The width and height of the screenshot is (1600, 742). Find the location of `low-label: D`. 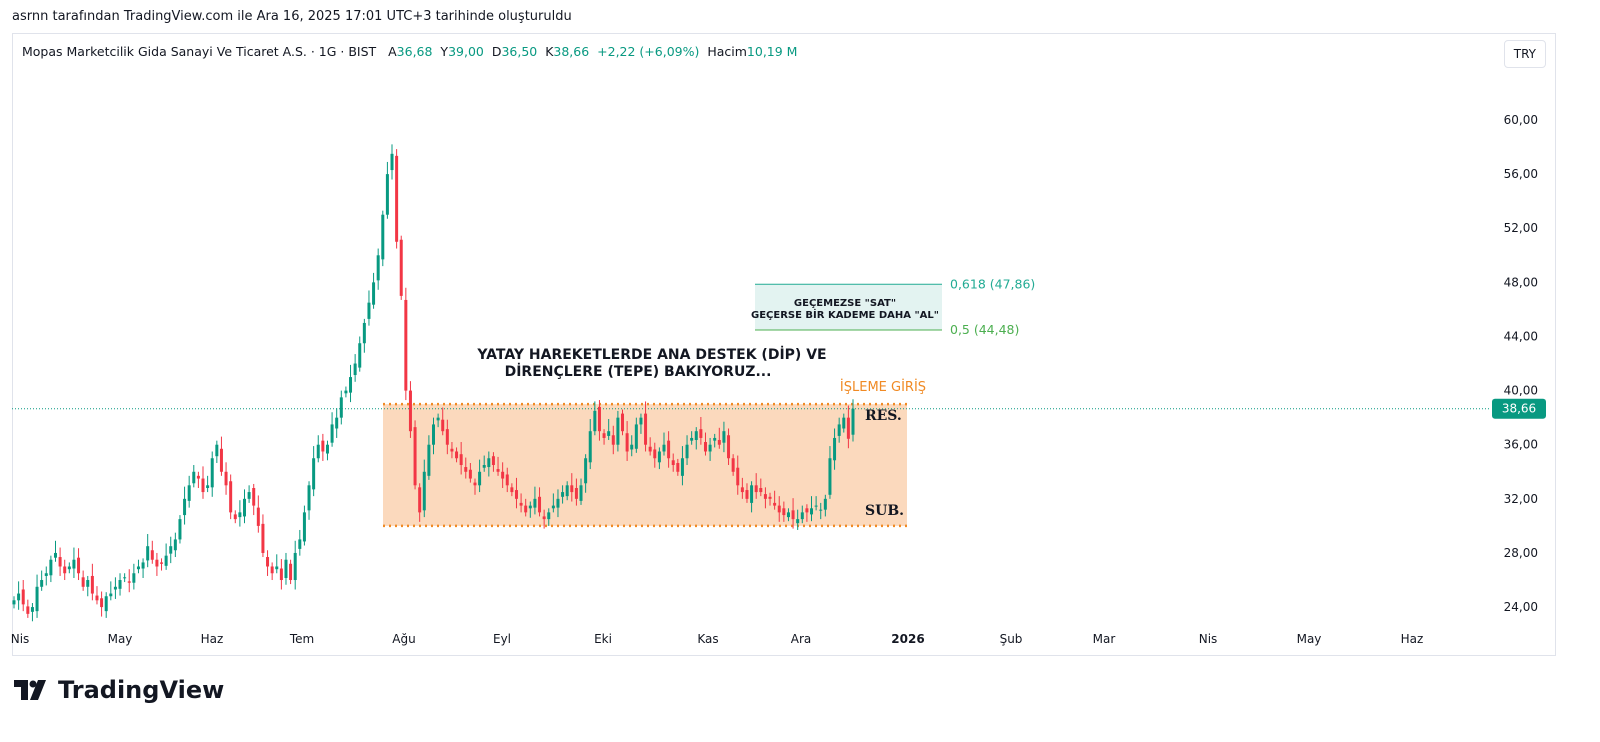

low-label: D is located at coordinates (496, 51).